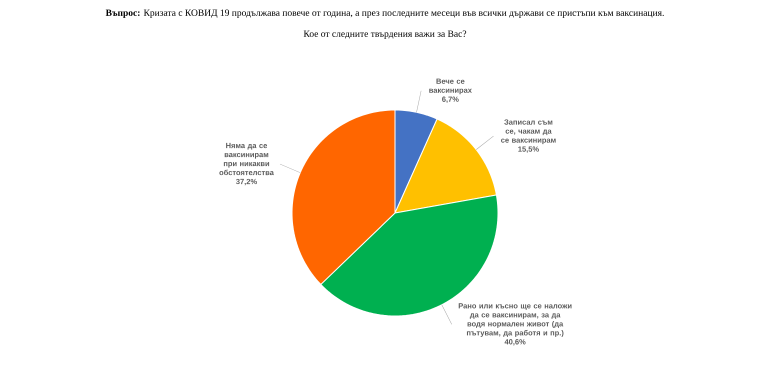  What do you see at coordinates (385, 14) in the screenshot?
I see `chart-title: Въпрос: Кризата с КОВИД 19 продължава повече от година, а през последните месеци във всички държави се пристъпи към ваксинация.` at bounding box center [385, 14].